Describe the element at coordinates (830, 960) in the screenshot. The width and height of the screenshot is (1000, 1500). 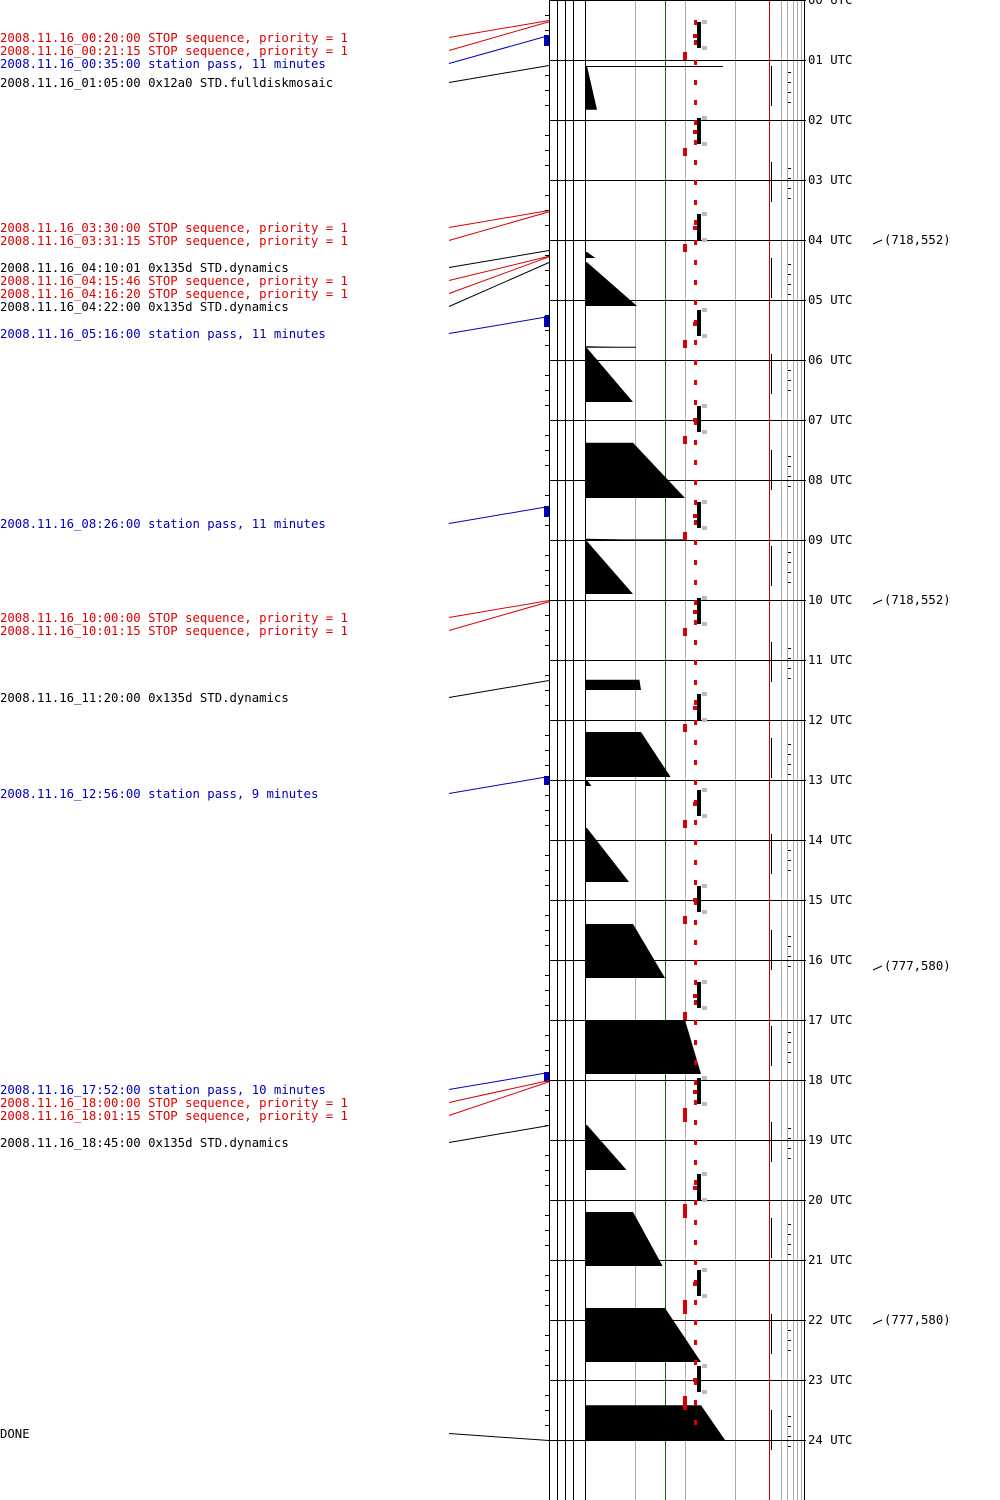
I see `hour-label: 16 UTC` at that location.